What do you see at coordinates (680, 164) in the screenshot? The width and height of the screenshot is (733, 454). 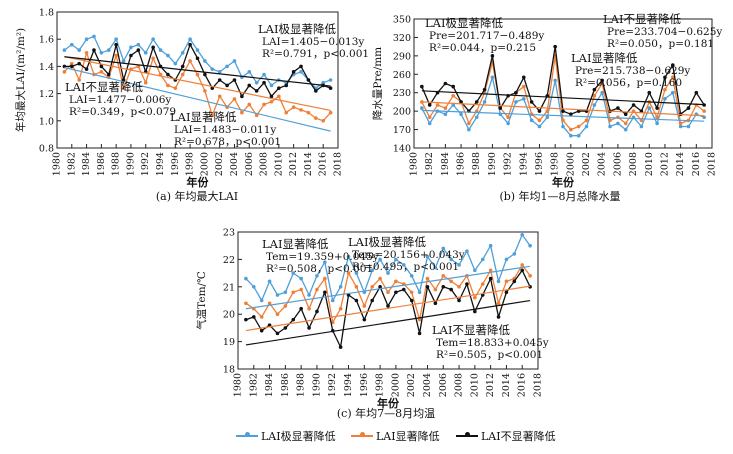 I see `x-tick-label: 2014` at bounding box center [680, 164].